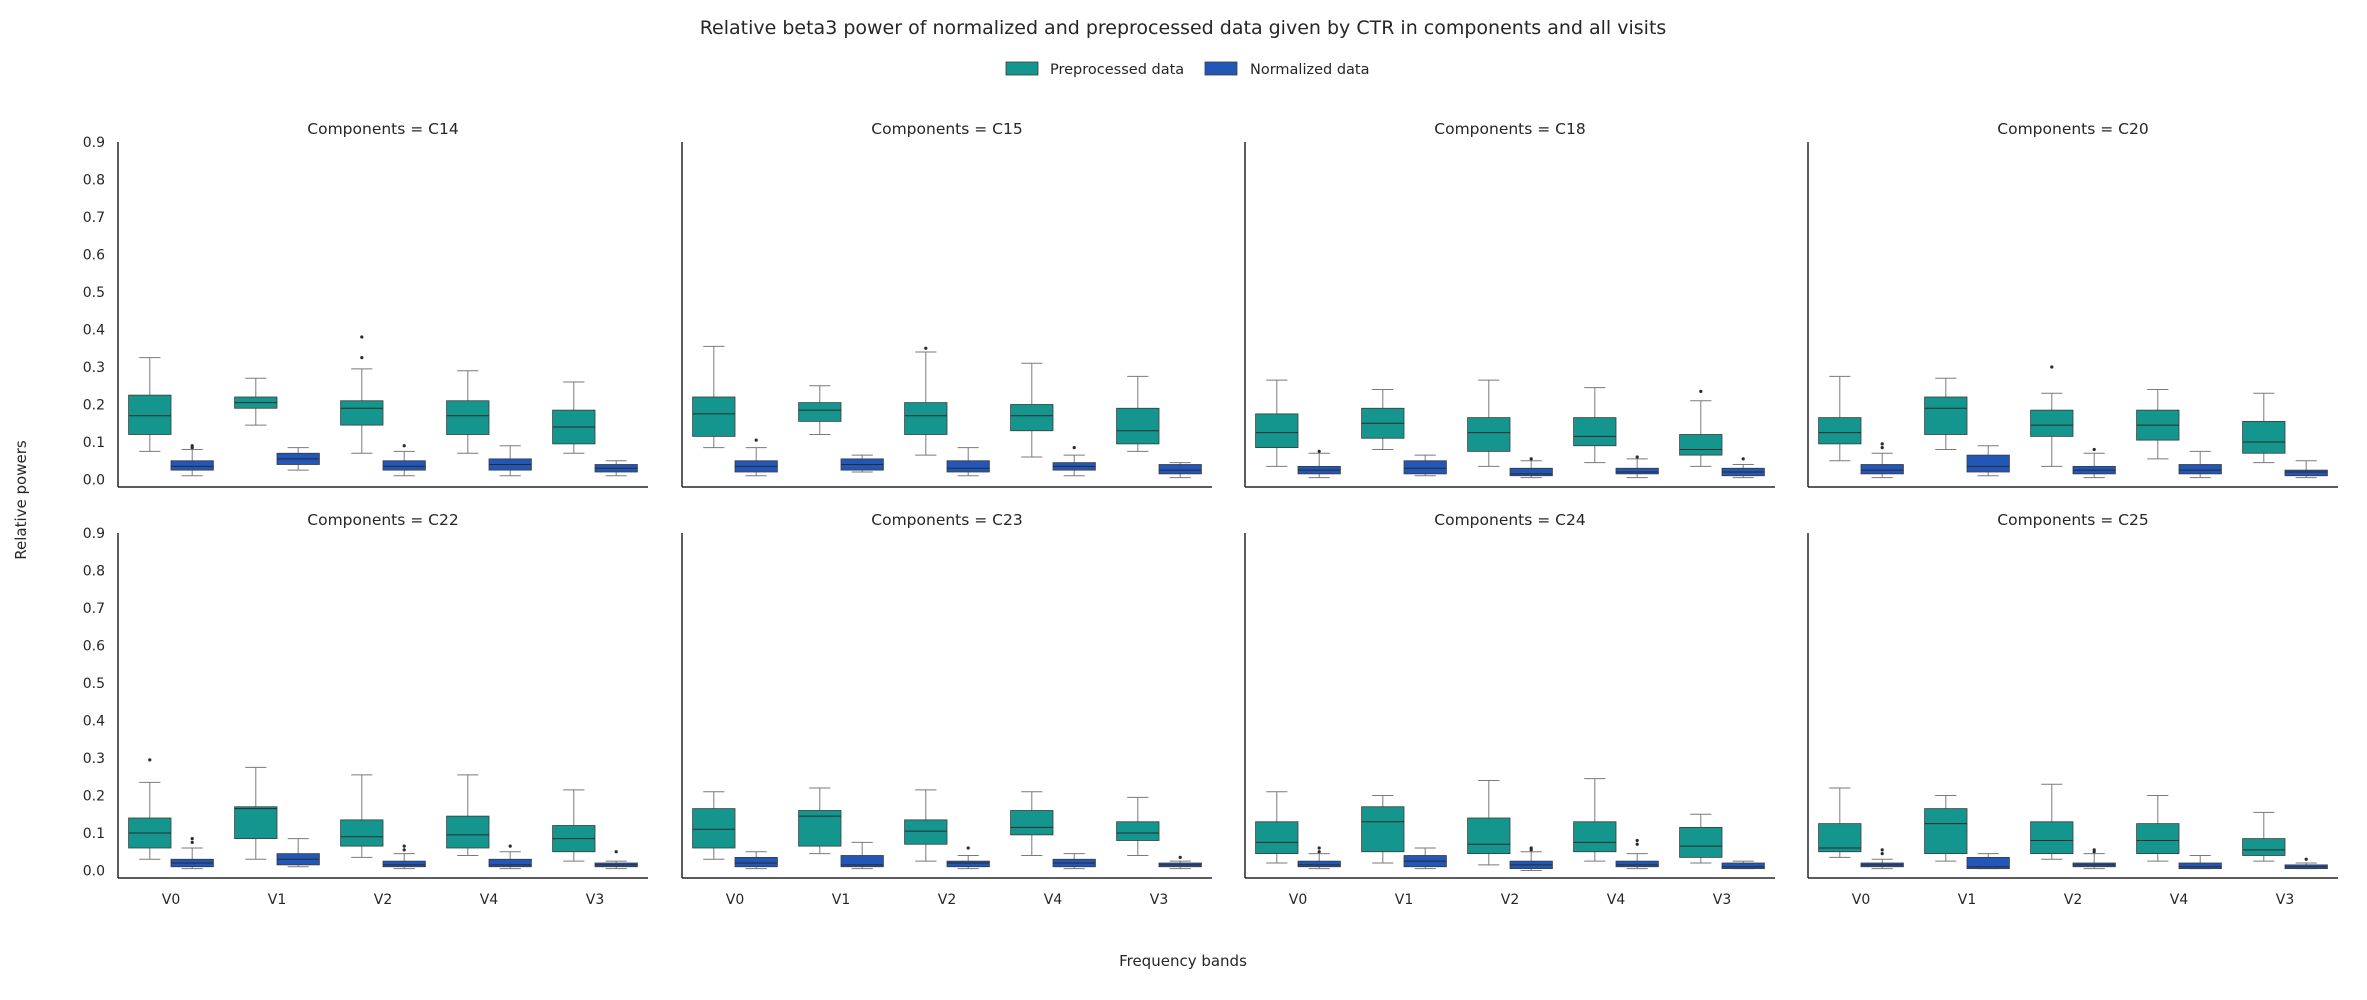 The image size is (2367, 1000). I want to click on panel-title: Components = C18, so click(1509, 129).